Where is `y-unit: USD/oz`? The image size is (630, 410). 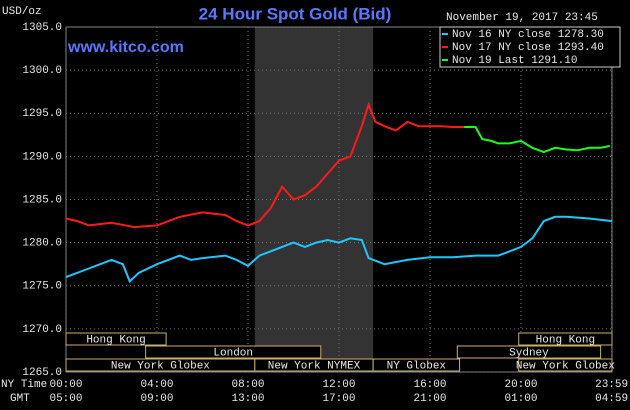
y-unit: USD/oz is located at coordinates (22, 12).